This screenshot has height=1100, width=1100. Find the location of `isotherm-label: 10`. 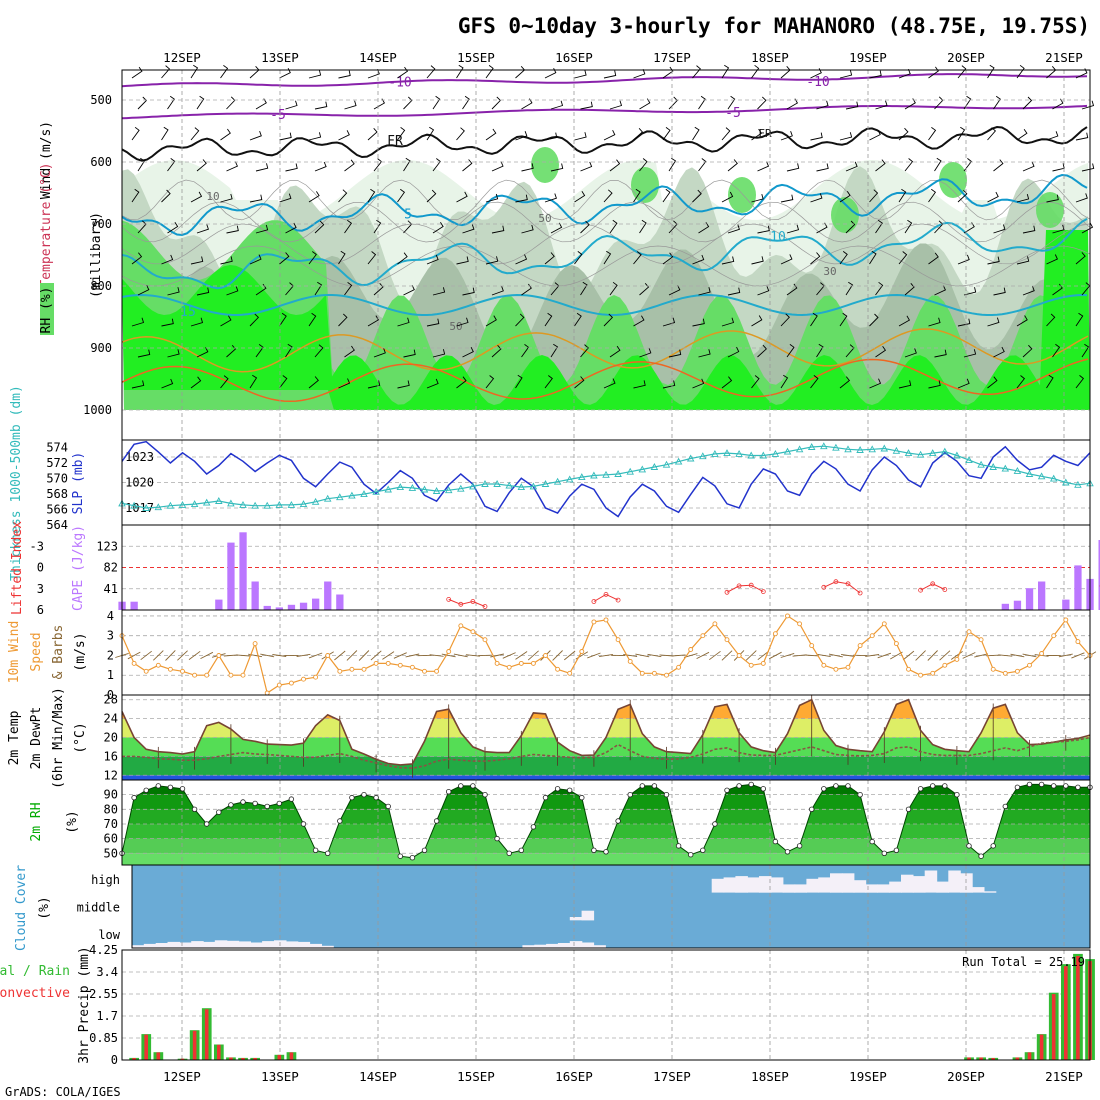

isotherm-label: 10 is located at coordinates (778, 237).